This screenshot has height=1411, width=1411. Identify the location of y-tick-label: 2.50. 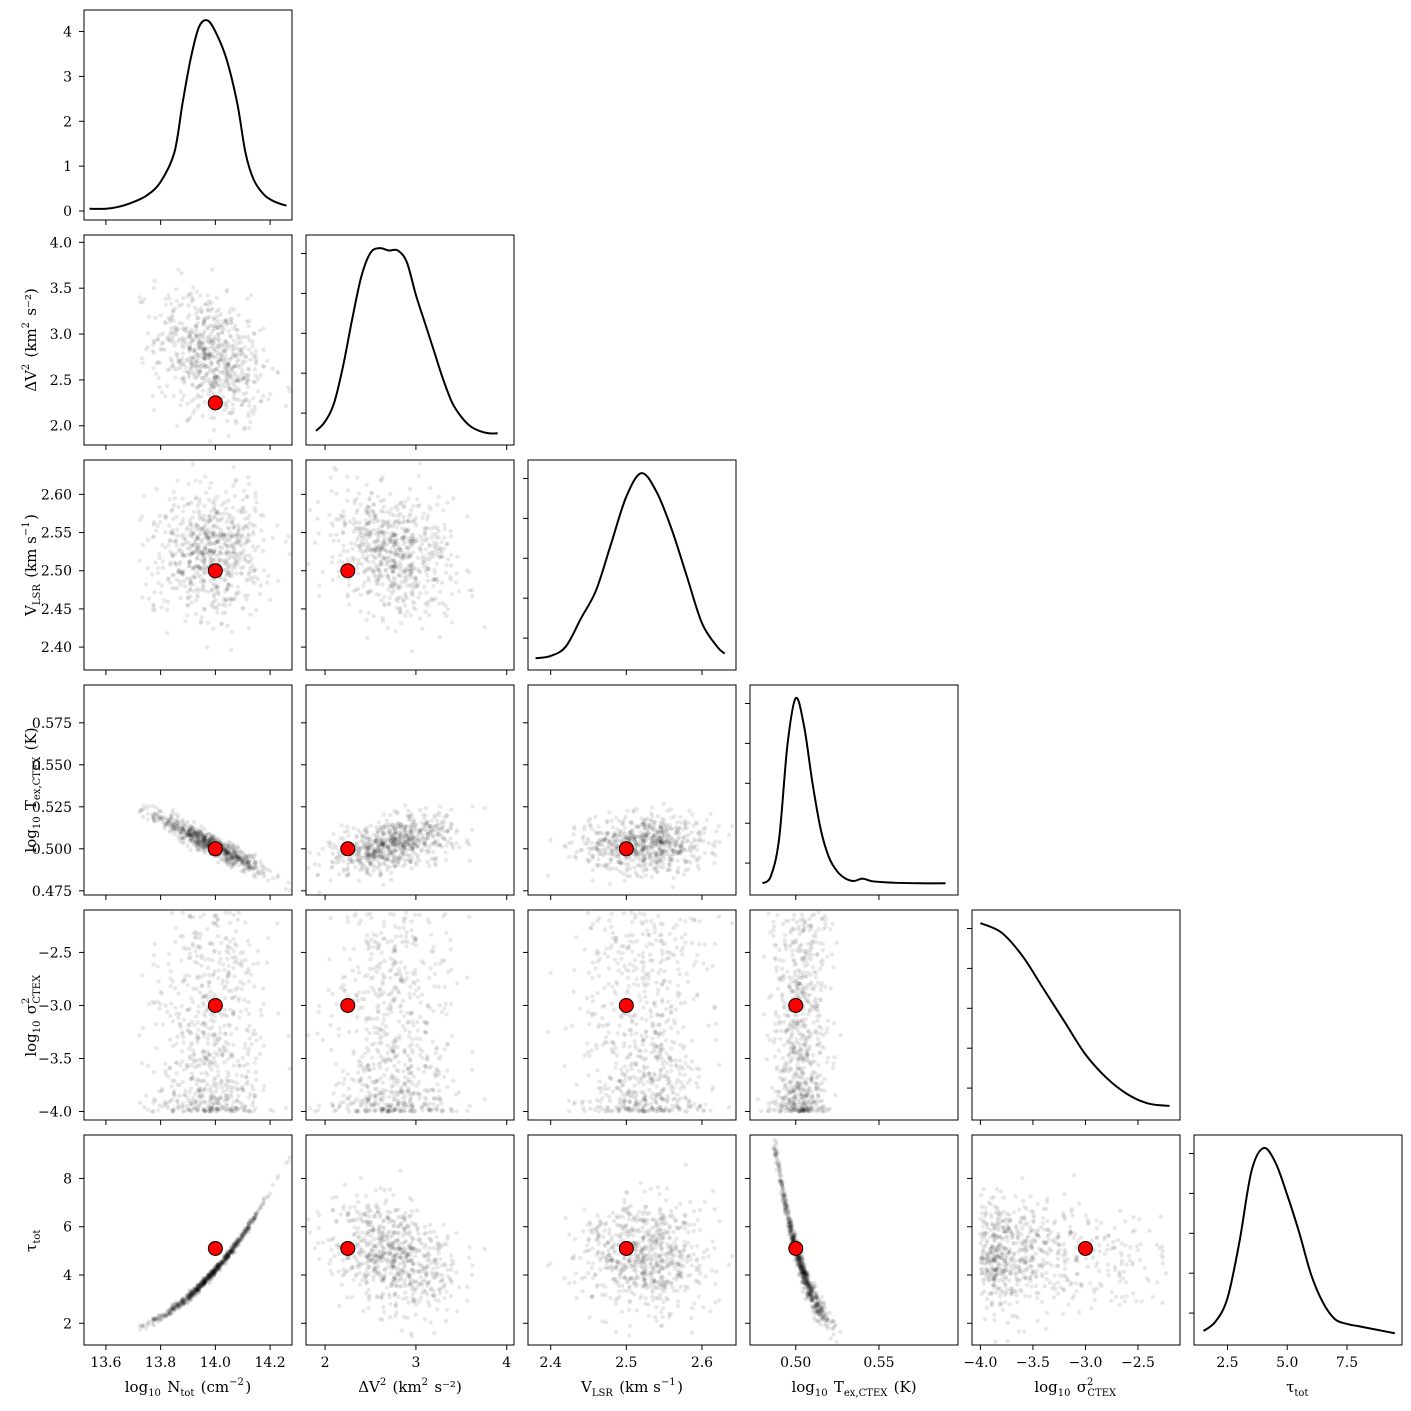
(56, 572).